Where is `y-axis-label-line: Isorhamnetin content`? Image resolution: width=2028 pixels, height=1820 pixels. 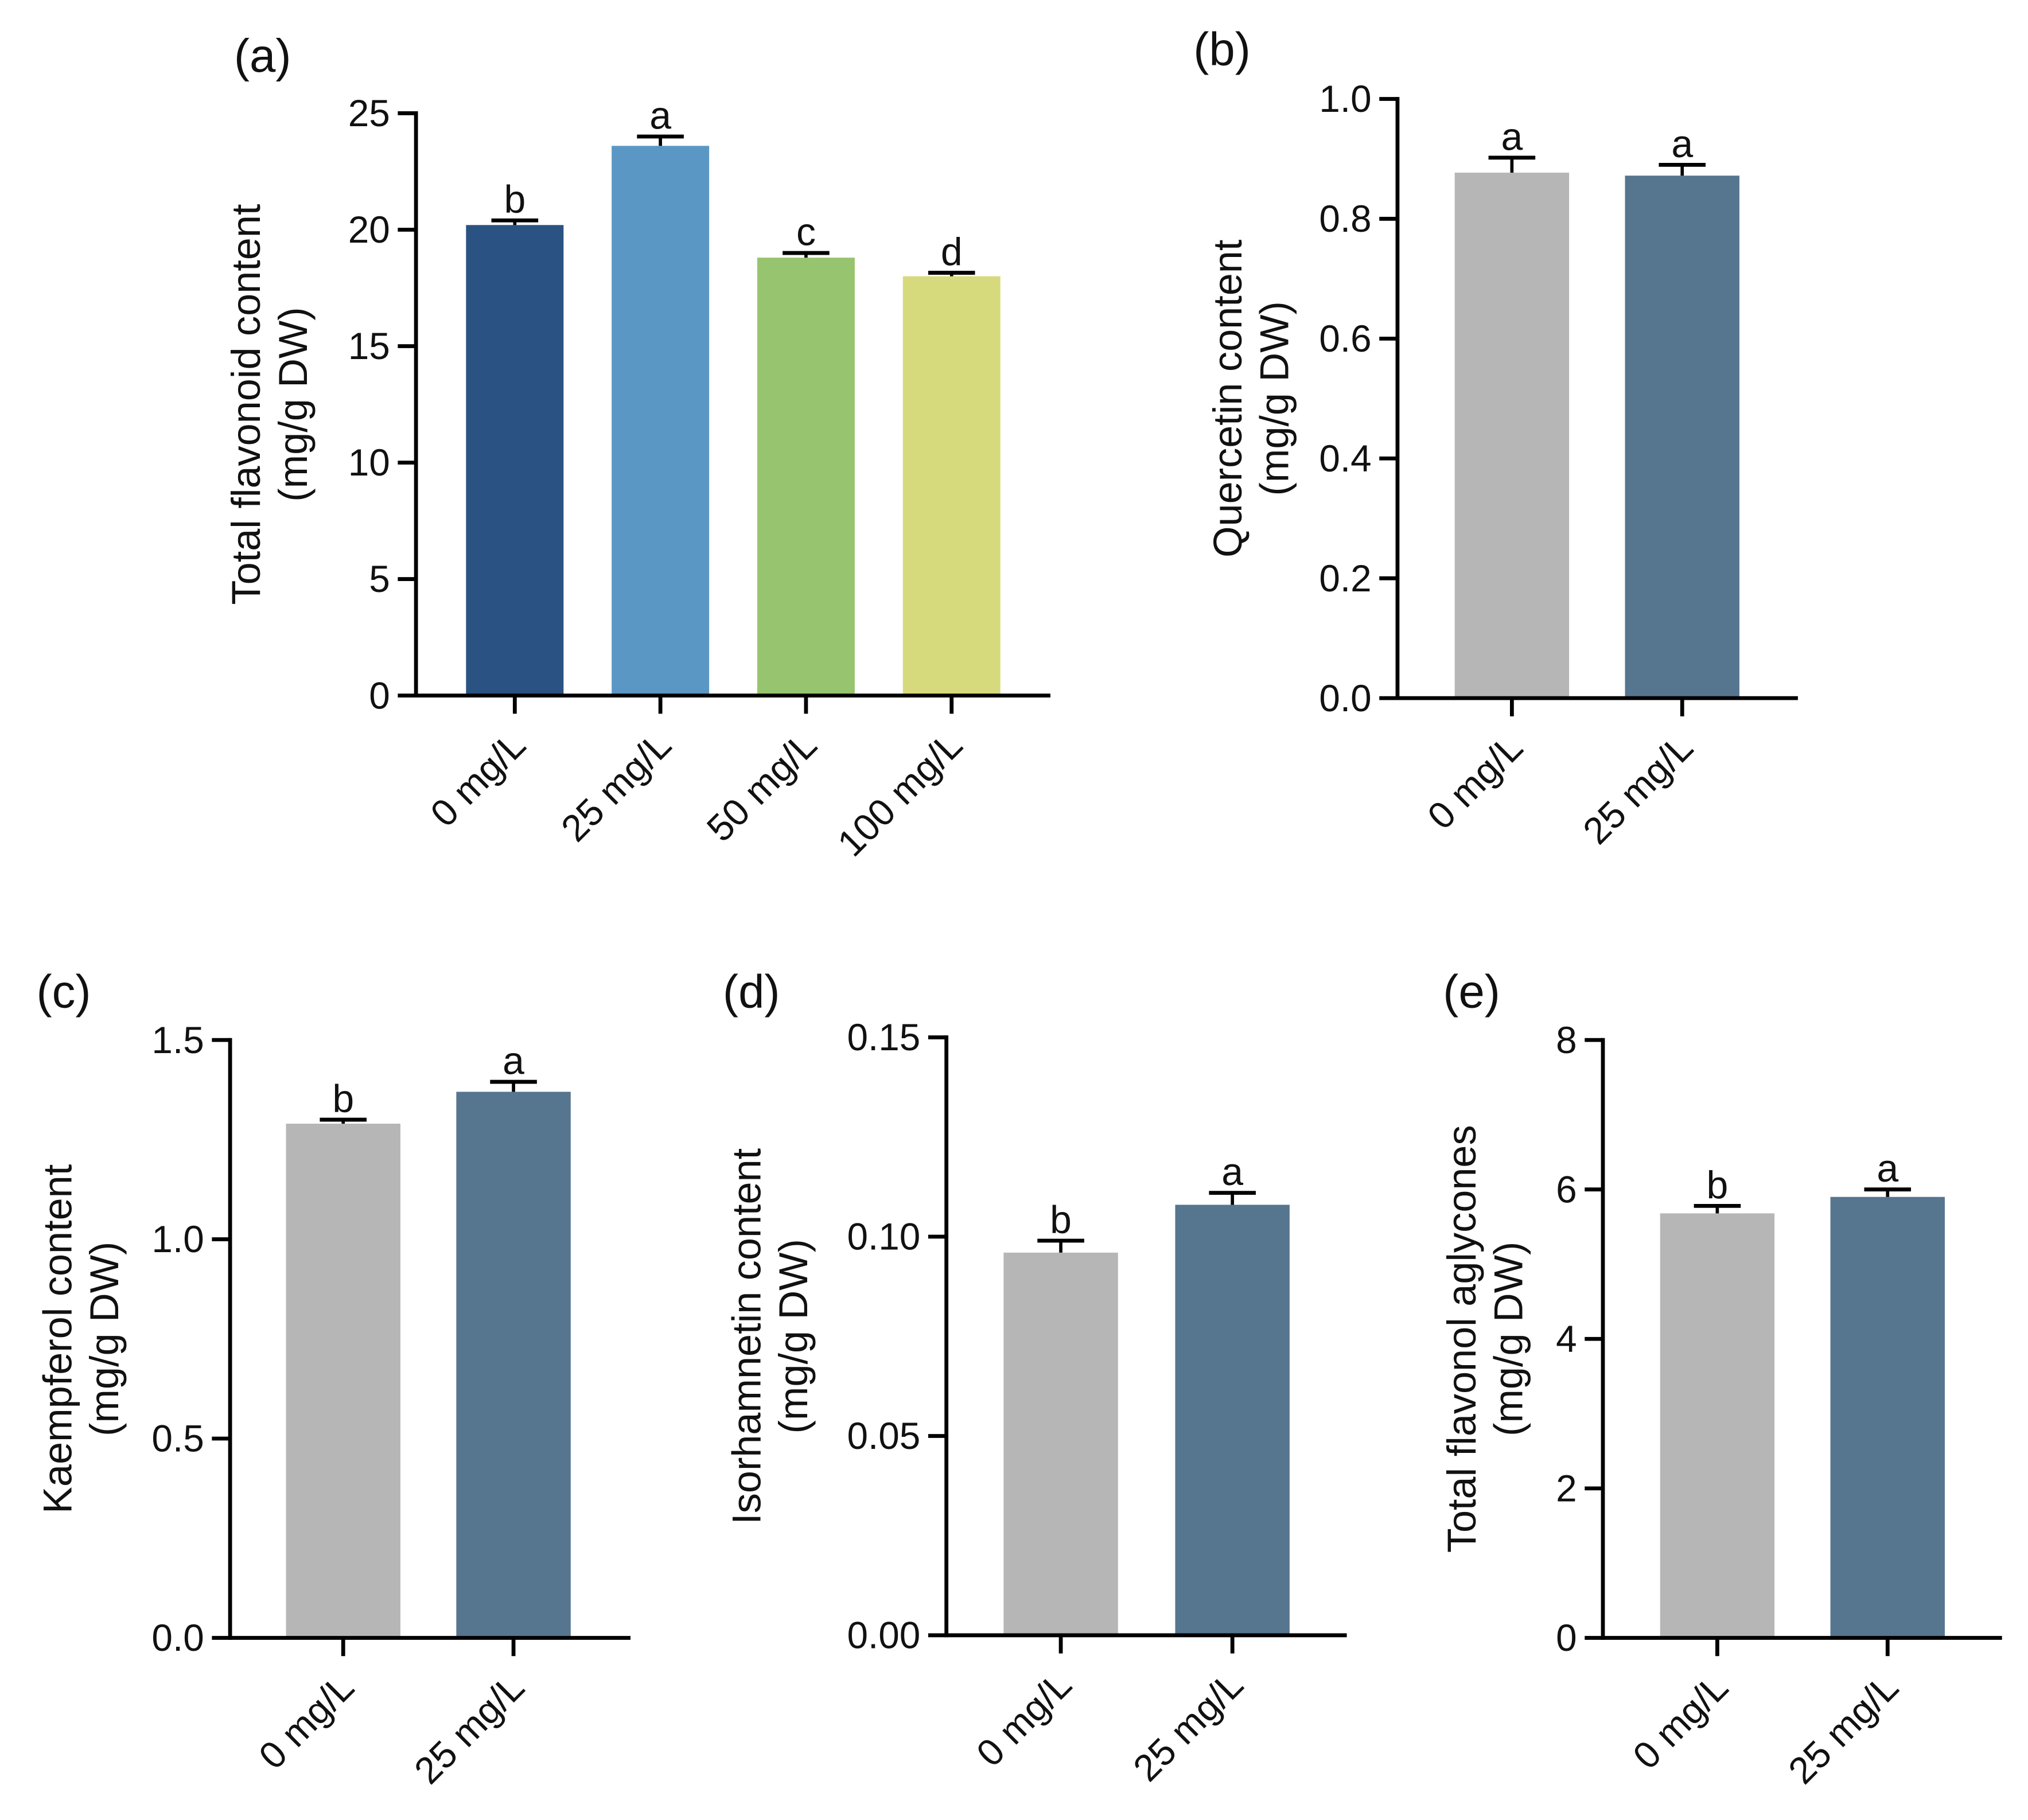 y-axis-label-line: Isorhamnetin content is located at coordinates (746, 1337).